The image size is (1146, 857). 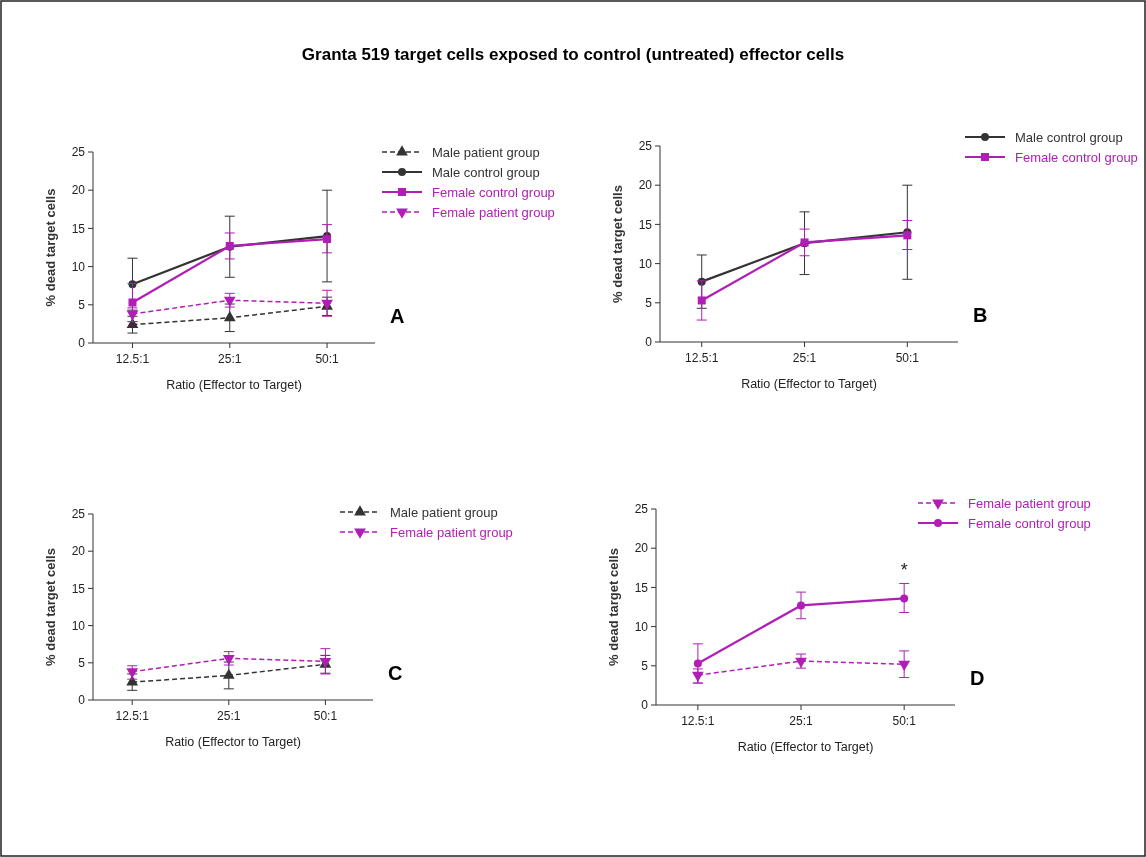 What do you see at coordinates (980, 315) in the screenshot?
I see `text: B` at bounding box center [980, 315].